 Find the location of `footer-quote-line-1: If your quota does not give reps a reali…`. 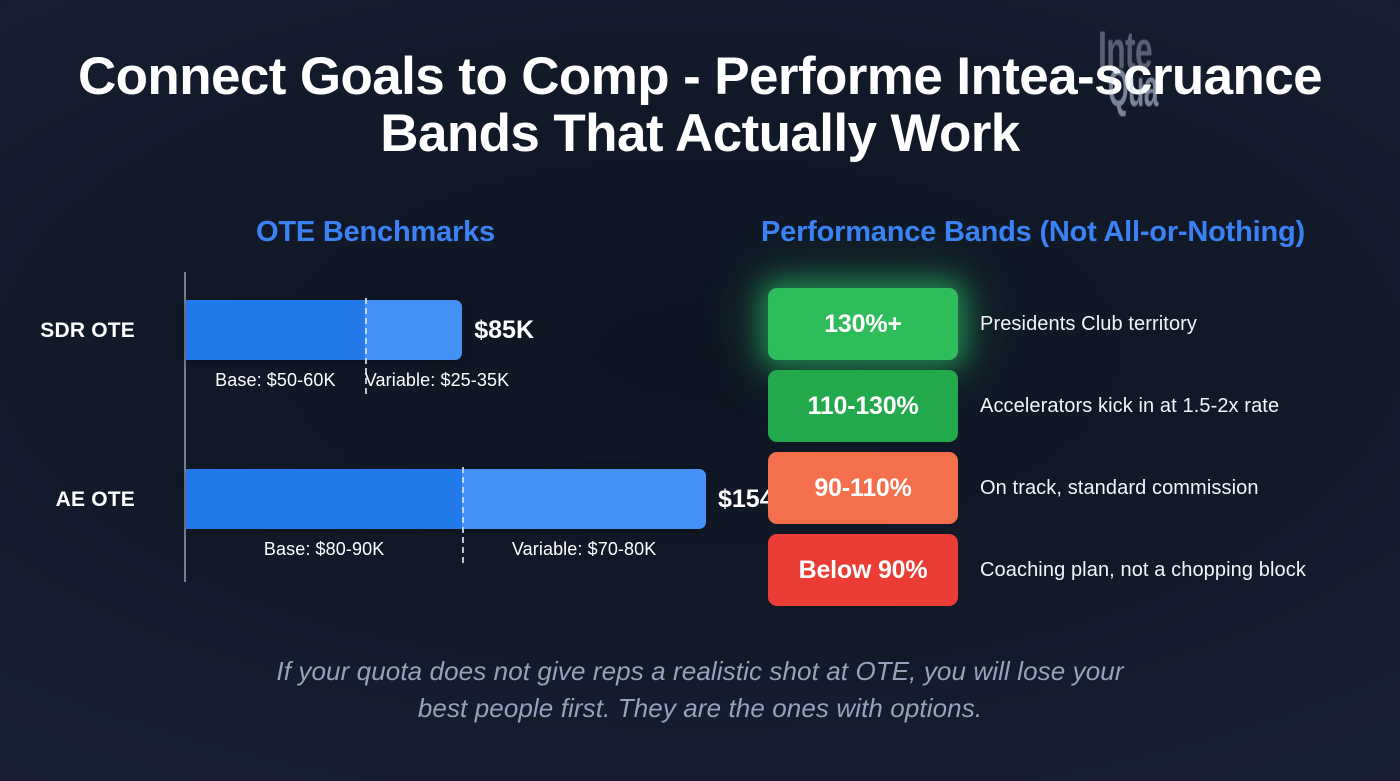

footer-quote-line-1: If your quota does not give reps a reali… is located at coordinates (700, 671).